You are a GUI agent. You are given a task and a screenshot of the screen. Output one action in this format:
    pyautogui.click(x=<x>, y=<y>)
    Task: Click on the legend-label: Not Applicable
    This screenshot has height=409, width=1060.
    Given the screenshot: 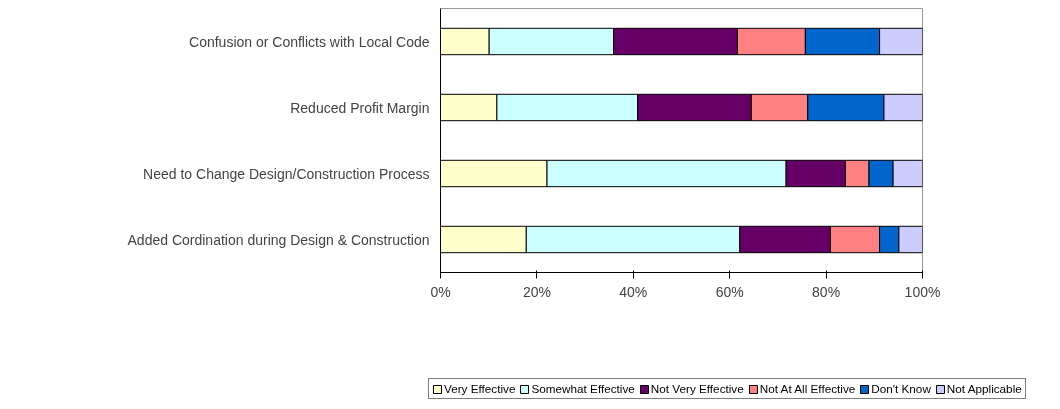 What is the action you would take?
    pyautogui.click(x=984, y=388)
    